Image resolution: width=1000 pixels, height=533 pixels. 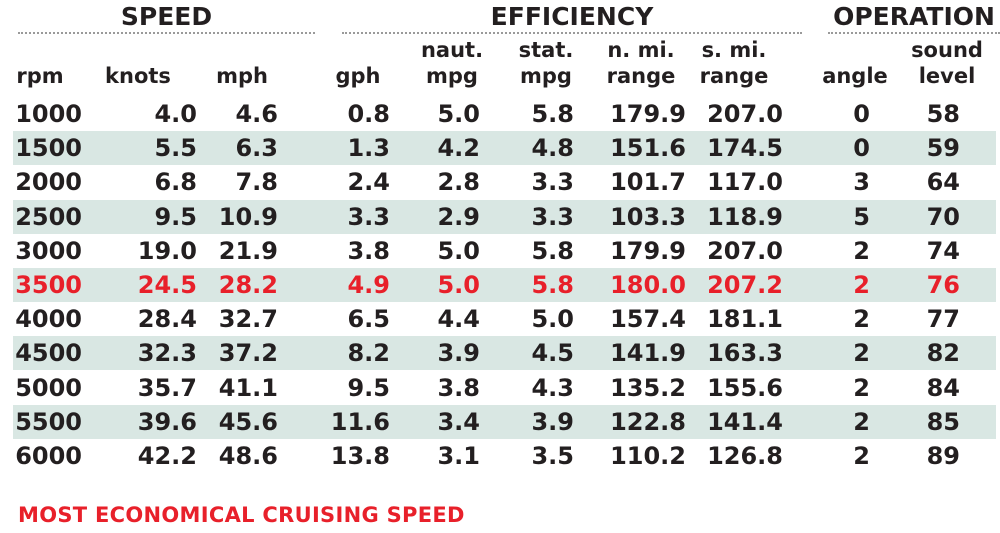 I want to click on cell-gph: 11.6, so click(x=360, y=421).